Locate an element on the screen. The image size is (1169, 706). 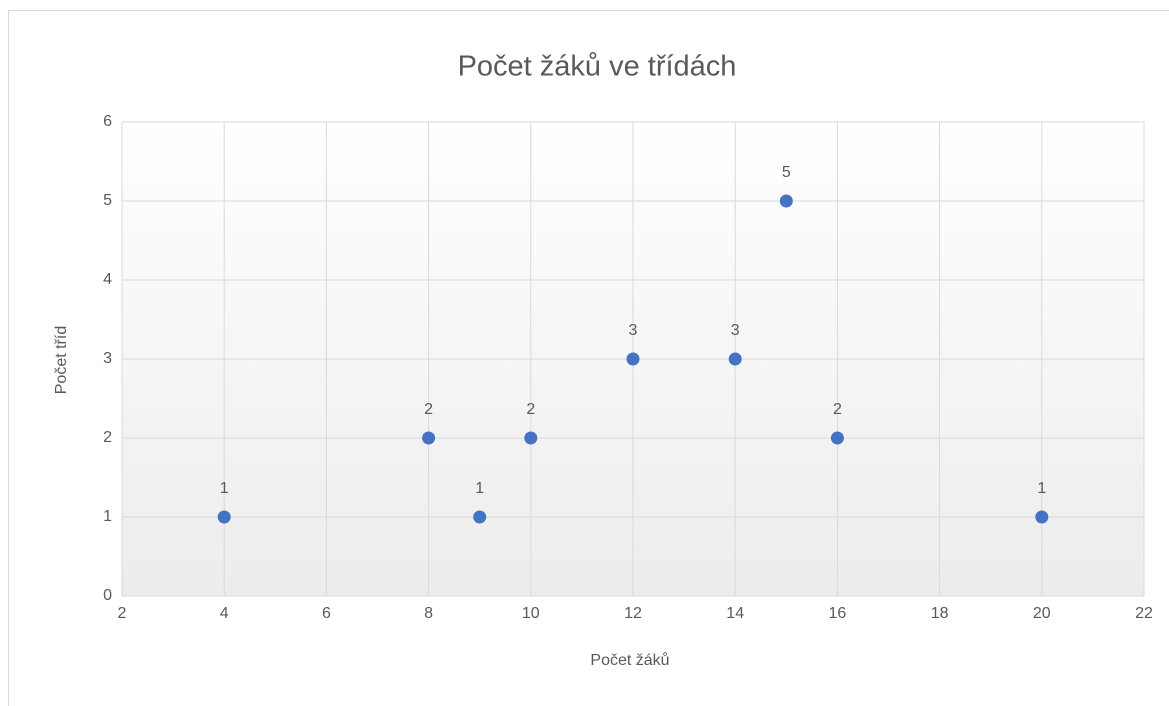
x-tick-label: 22 is located at coordinates (1144, 613).